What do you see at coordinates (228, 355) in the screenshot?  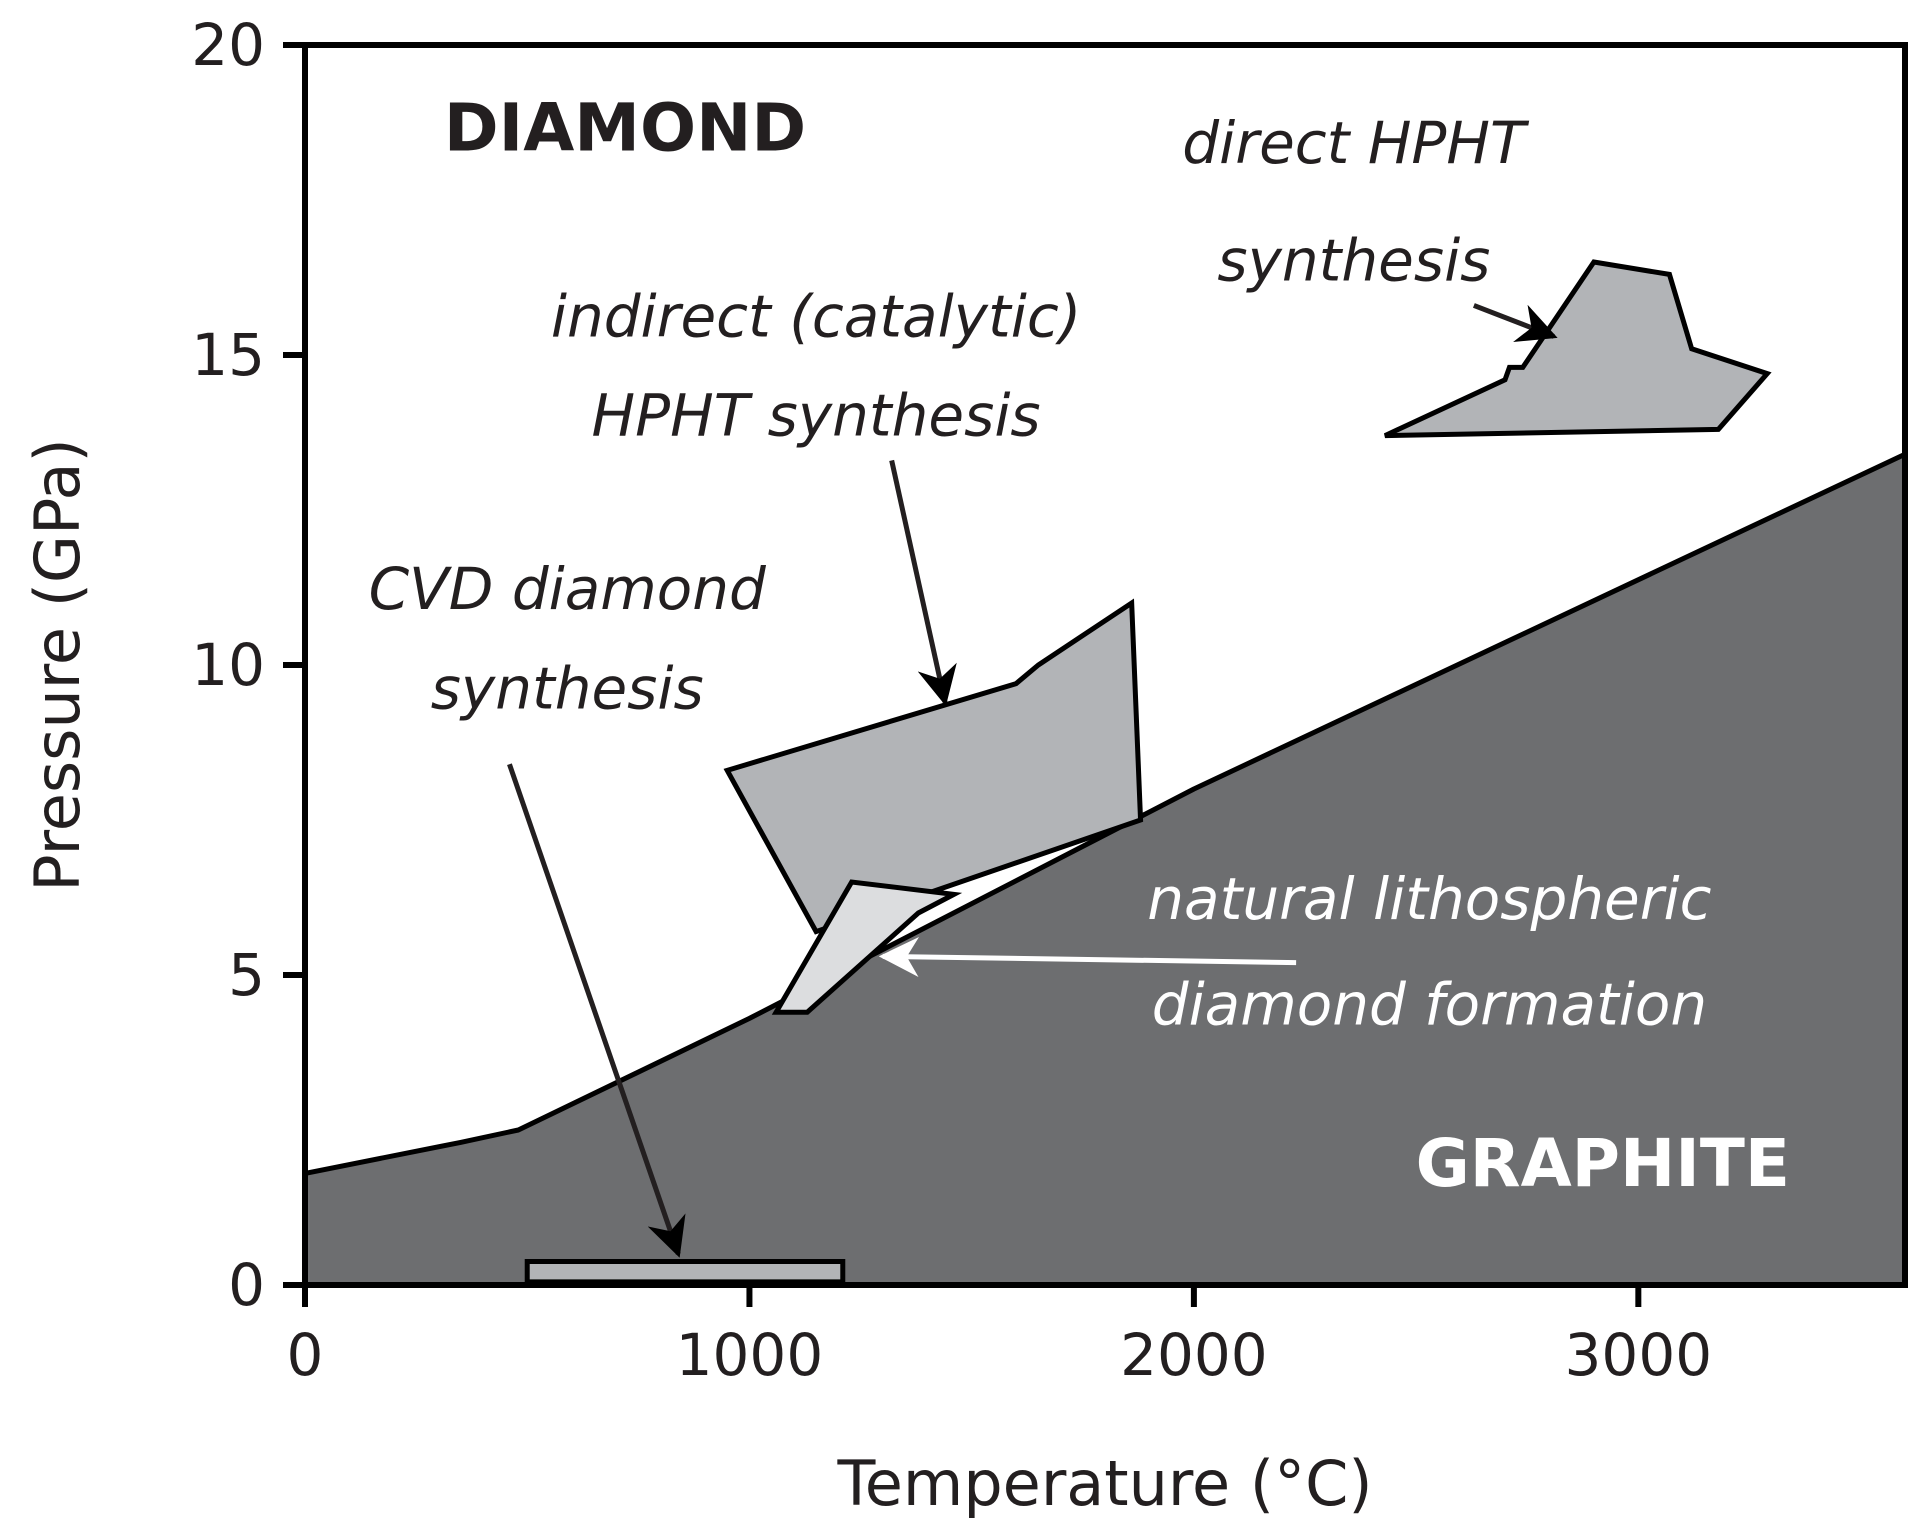 I see `y-tick-label: 15` at bounding box center [228, 355].